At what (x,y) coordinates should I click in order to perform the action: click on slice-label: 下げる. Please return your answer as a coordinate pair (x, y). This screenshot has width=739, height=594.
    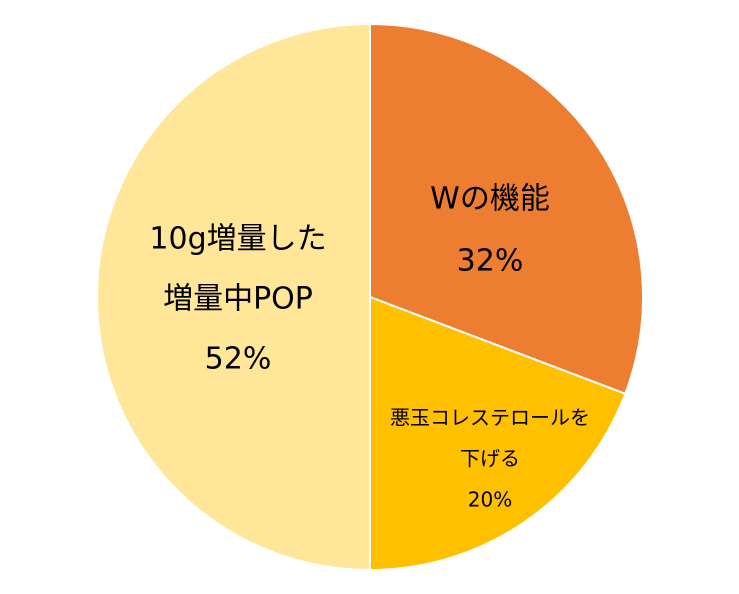
    Looking at the image, I should click on (490, 459).